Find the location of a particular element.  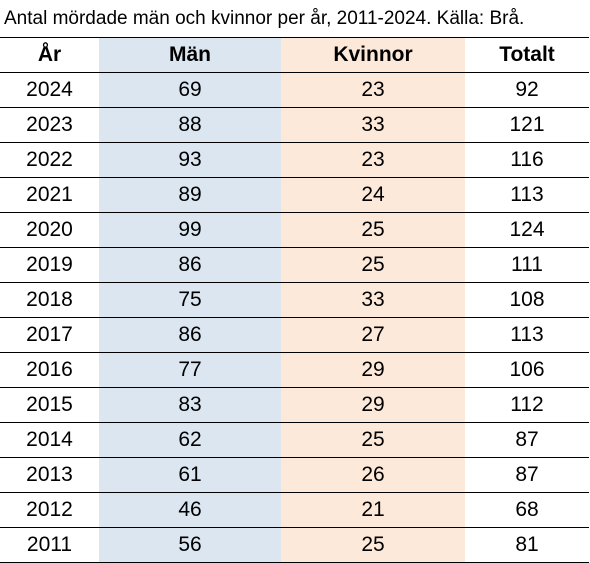

year-cell: 2013 is located at coordinates (49, 475).